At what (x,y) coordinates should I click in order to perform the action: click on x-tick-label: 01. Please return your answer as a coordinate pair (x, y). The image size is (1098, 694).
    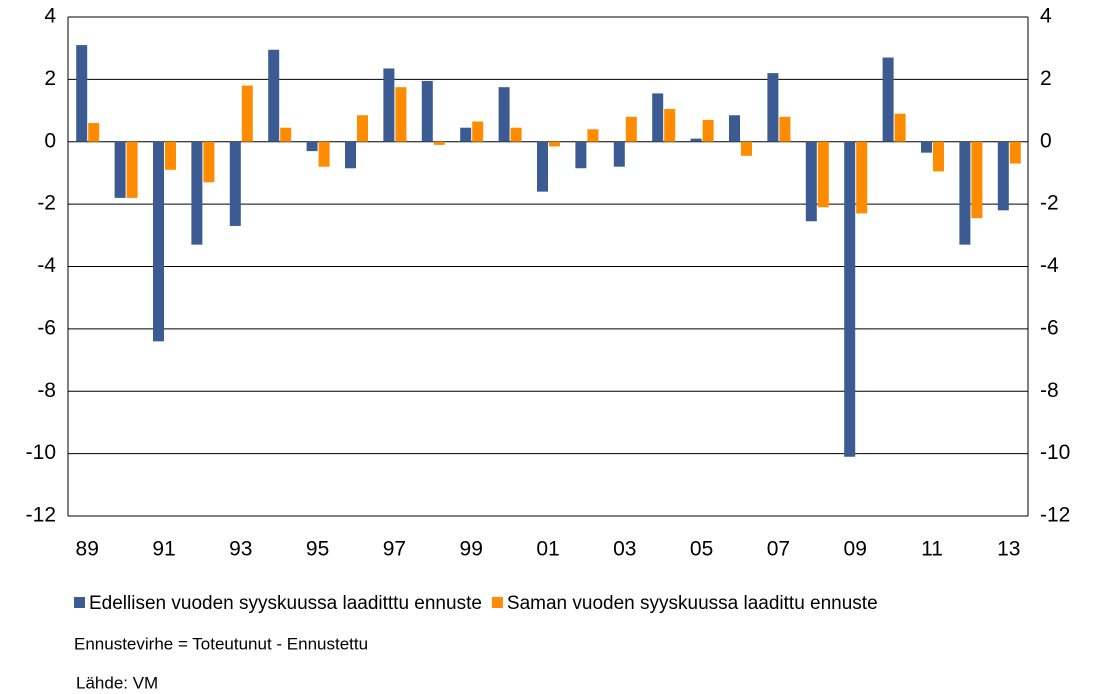
    Looking at the image, I should click on (547, 549).